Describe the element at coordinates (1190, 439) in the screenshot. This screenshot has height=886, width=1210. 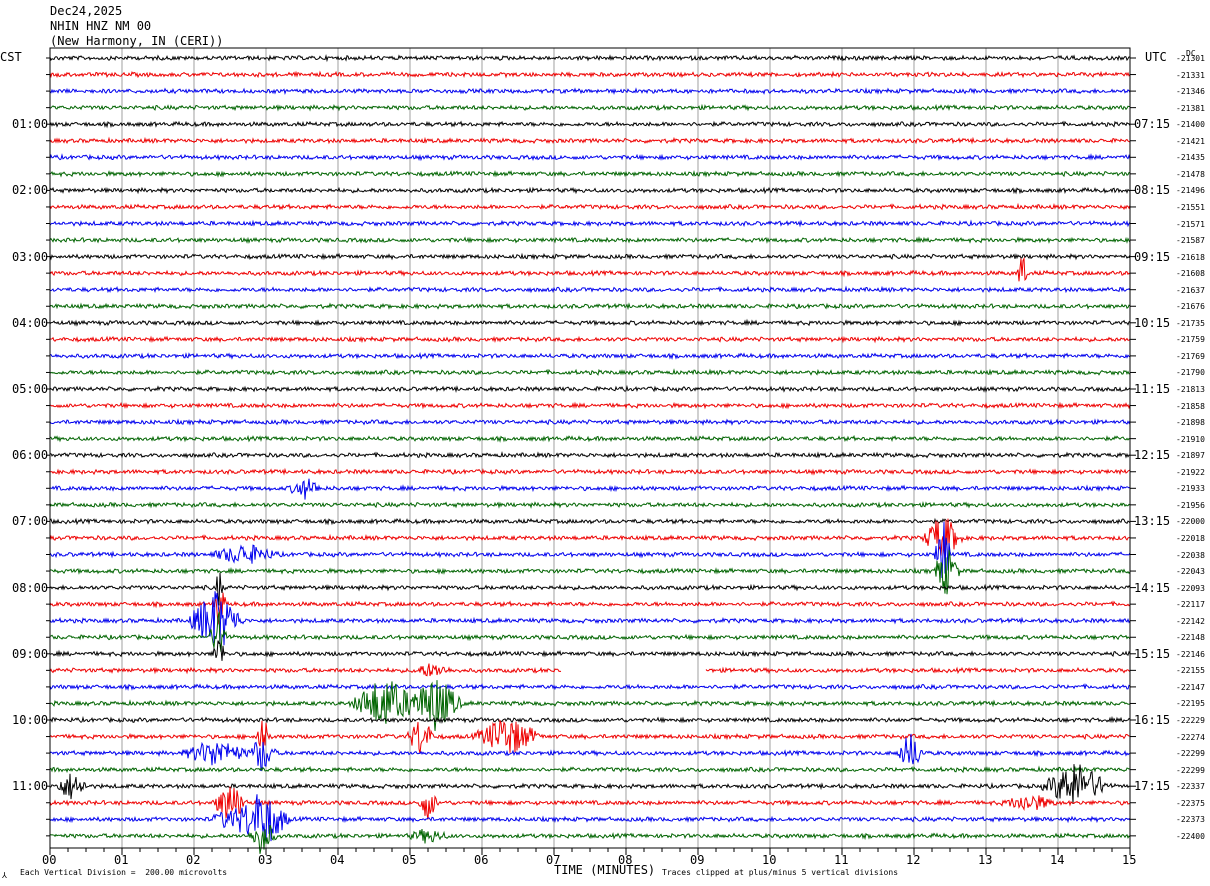
I see `dc-offset-label: -21910` at that location.